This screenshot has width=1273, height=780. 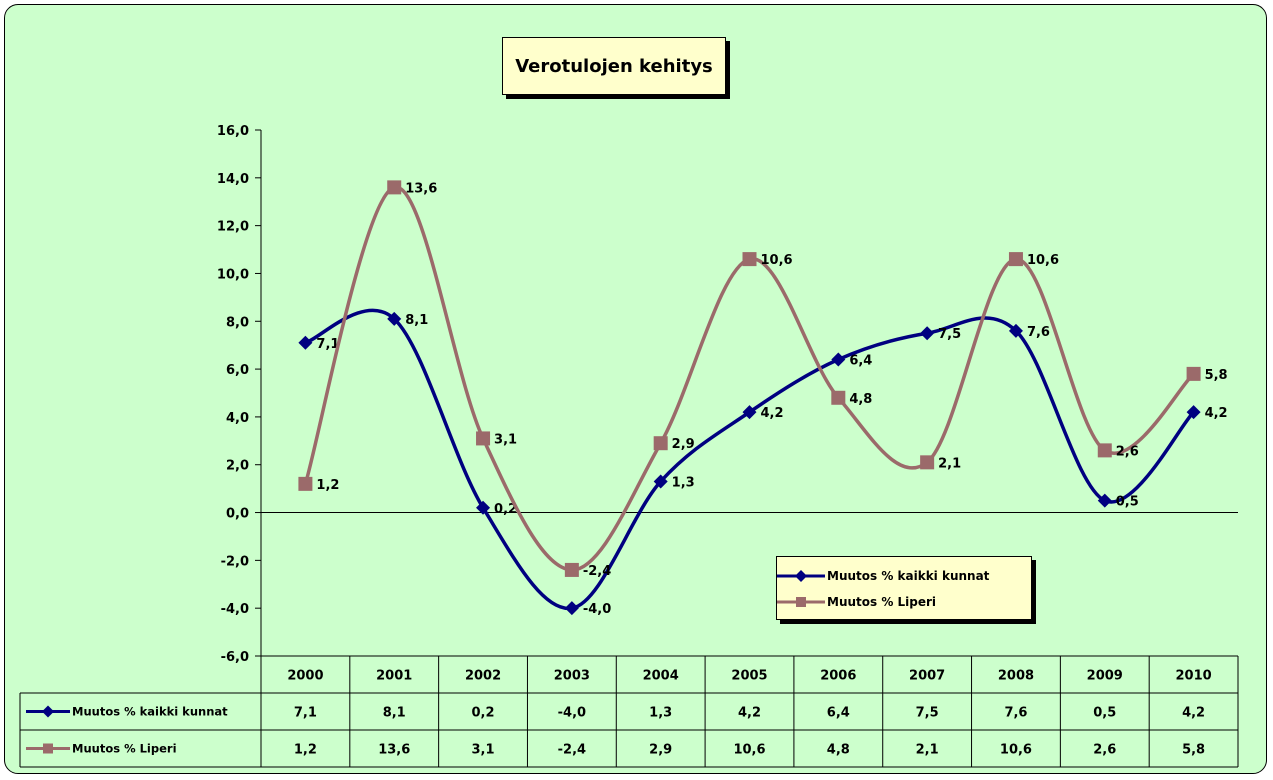 What do you see at coordinates (660, 713) in the screenshot?
I see `table-cell-kunnat: 1,3` at bounding box center [660, 713].